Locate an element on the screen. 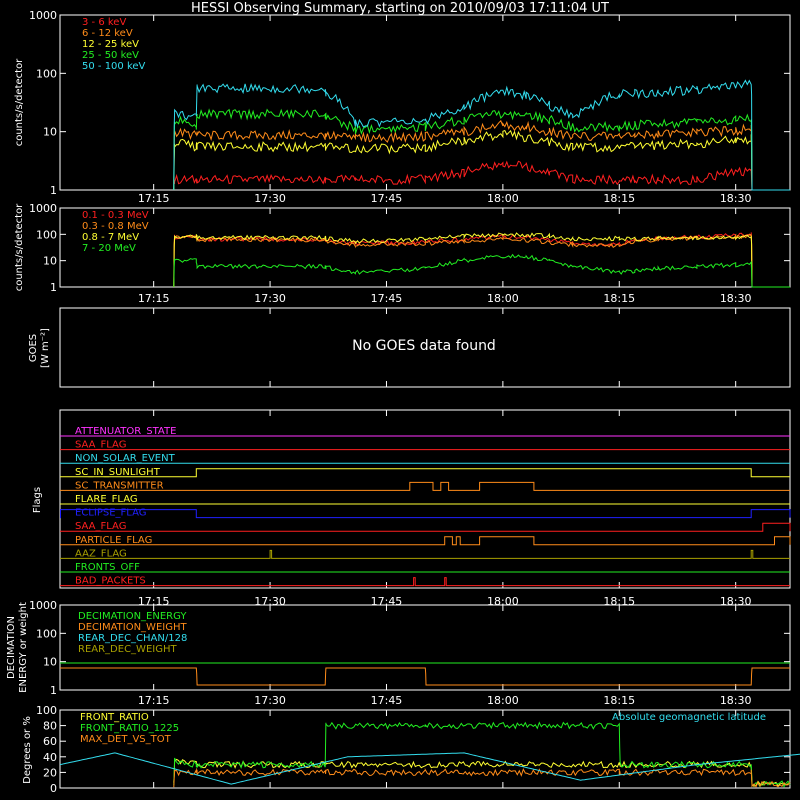 This screenshot has width=800, height=800. decimation-xtick-label: 17:30 is located at coordinates (270, 700).